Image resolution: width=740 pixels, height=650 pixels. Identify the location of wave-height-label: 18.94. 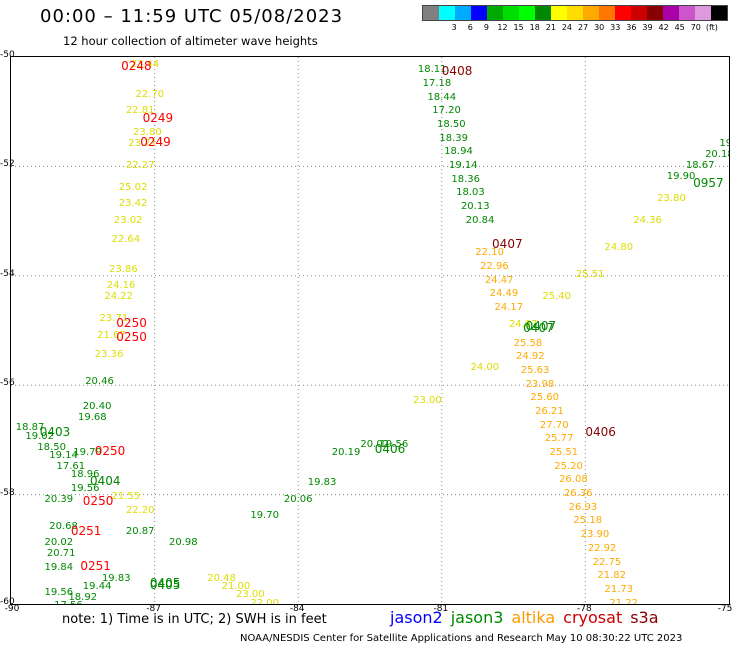
(458, 152).